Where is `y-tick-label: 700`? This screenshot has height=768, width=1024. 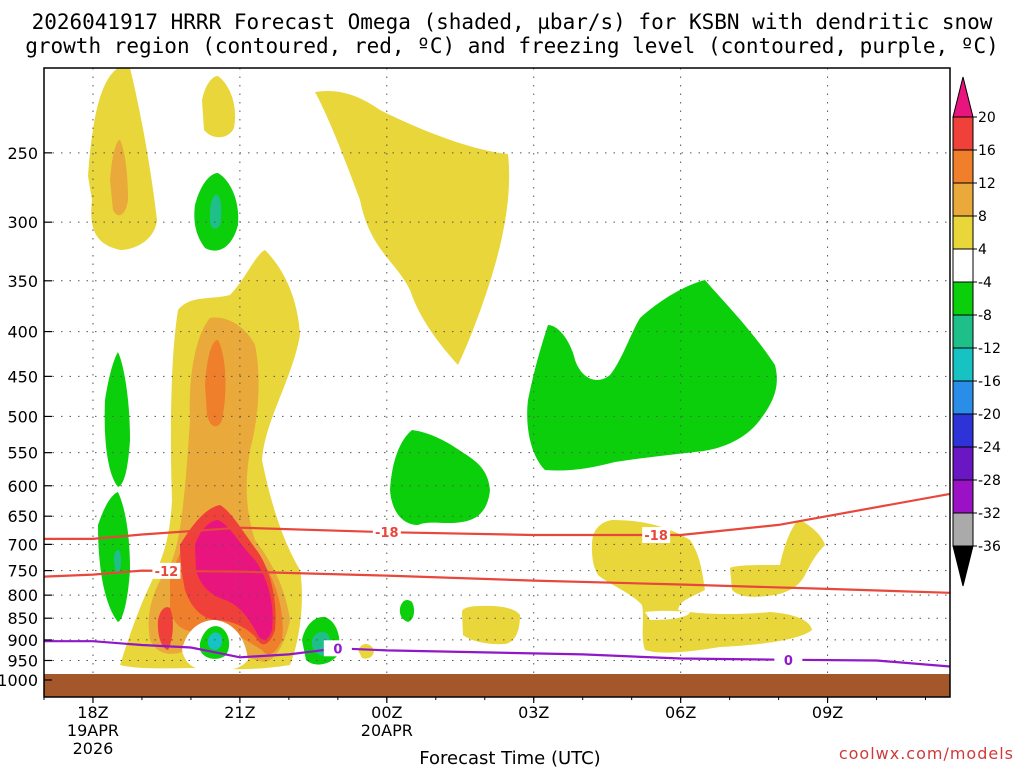 y-tick-label: 700 is located at coordinates (22, 544).